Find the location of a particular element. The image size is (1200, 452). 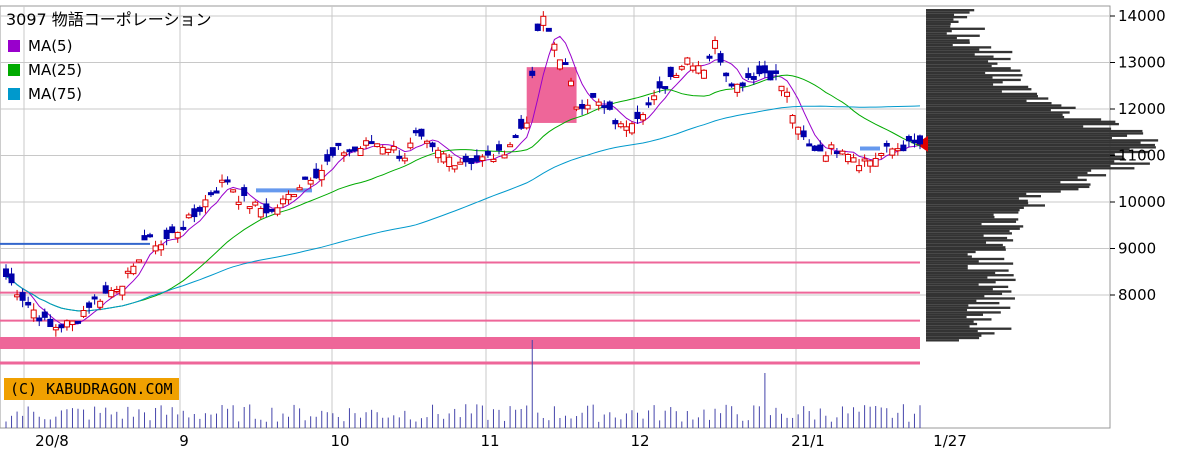

x-tick-label: 1/27 is located at coordinates (950, 441).